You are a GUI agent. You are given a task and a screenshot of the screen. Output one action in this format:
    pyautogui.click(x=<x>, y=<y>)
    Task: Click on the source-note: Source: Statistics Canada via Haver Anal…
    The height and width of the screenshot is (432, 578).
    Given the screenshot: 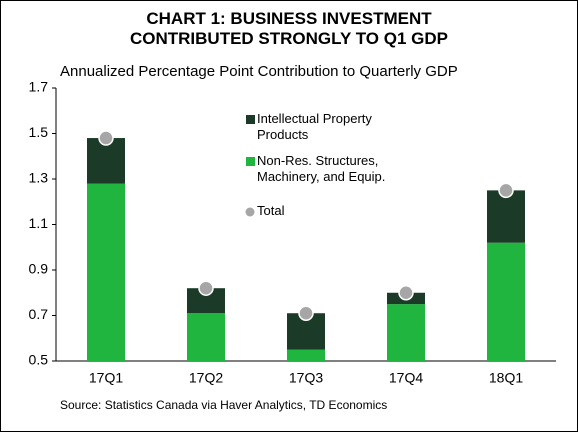 What is the action you would take?
    pyautogui.click(x=224, y=405)
    